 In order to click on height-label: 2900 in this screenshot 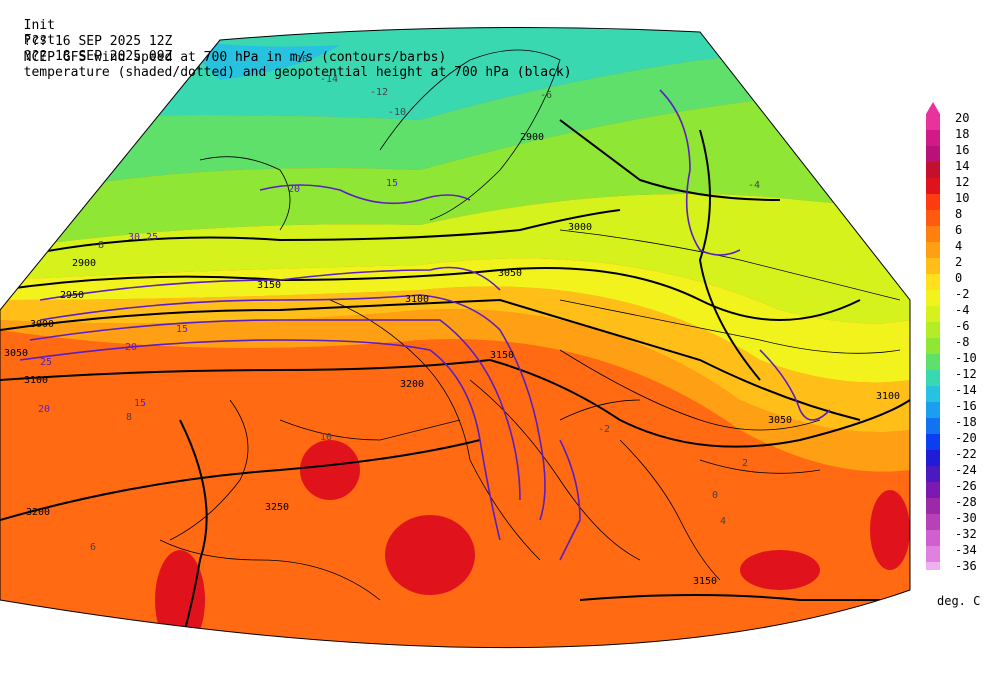, I will do `click(532, 137)`.